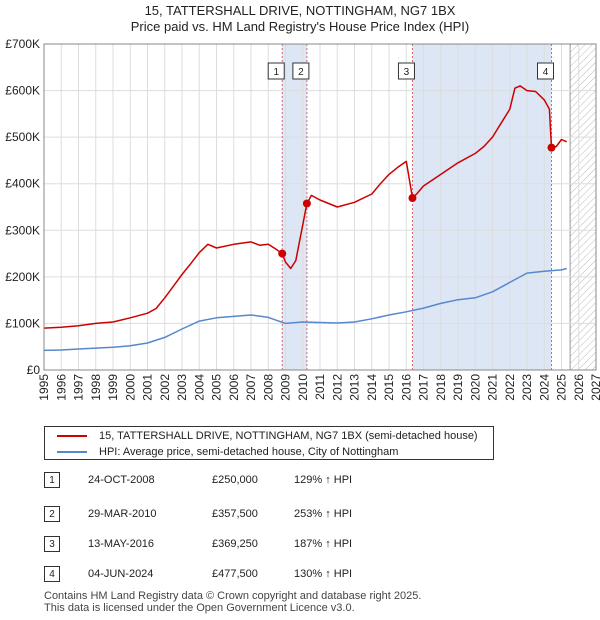 The image size is (600, 620). I want to click on x-tick-label: 2023, so click(527, 387).